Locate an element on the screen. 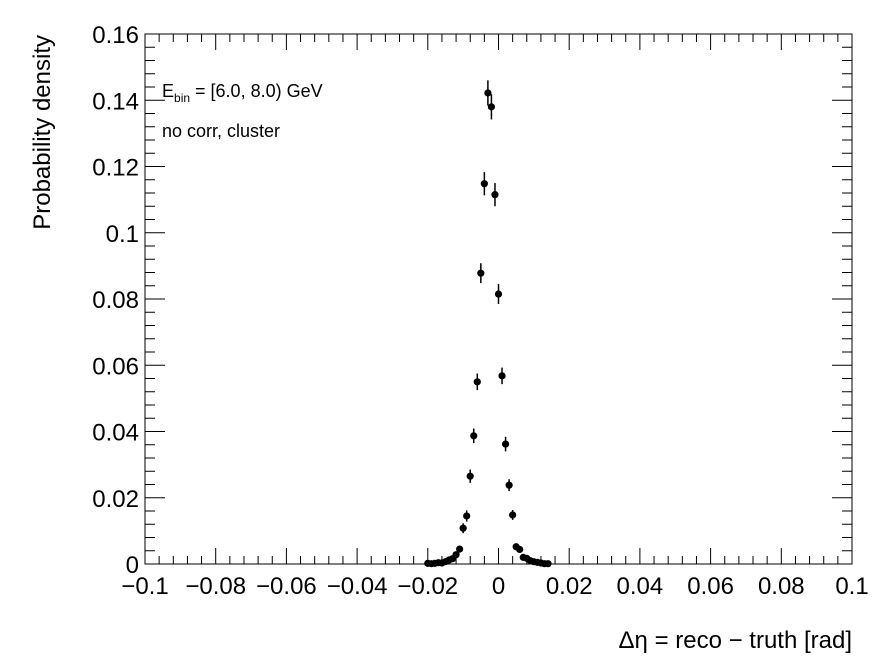 The width and height of the screenshot is (896, 672). x-axis-title: Δη = reco − truth [rad] is located at coordinates (735, 640).